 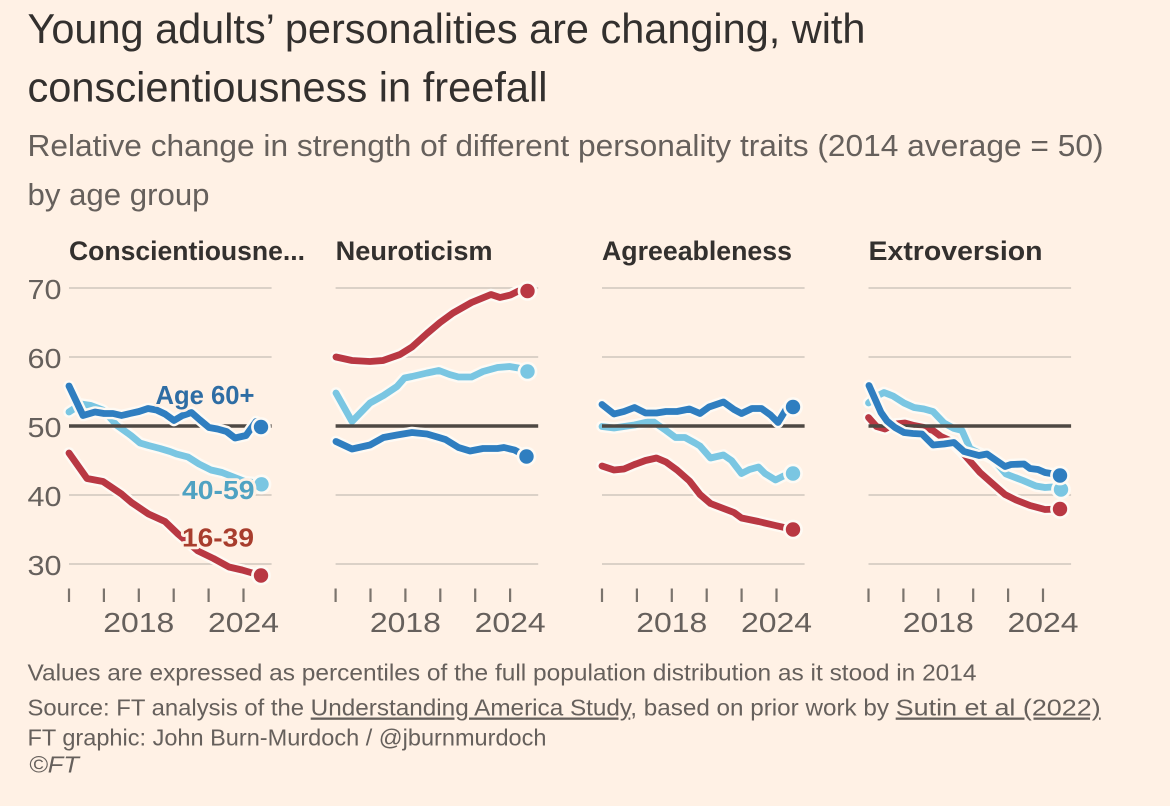 I want to click on svg-text: 50, so click(x=45, y=427).